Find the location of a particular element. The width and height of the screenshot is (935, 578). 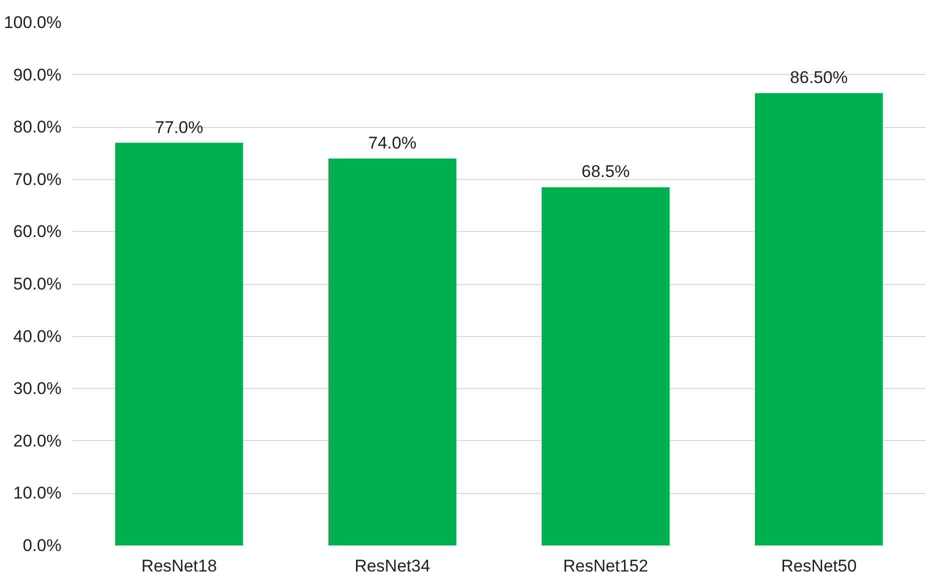

y-tick-label: 90.0% is located at coordinates (37, 74).